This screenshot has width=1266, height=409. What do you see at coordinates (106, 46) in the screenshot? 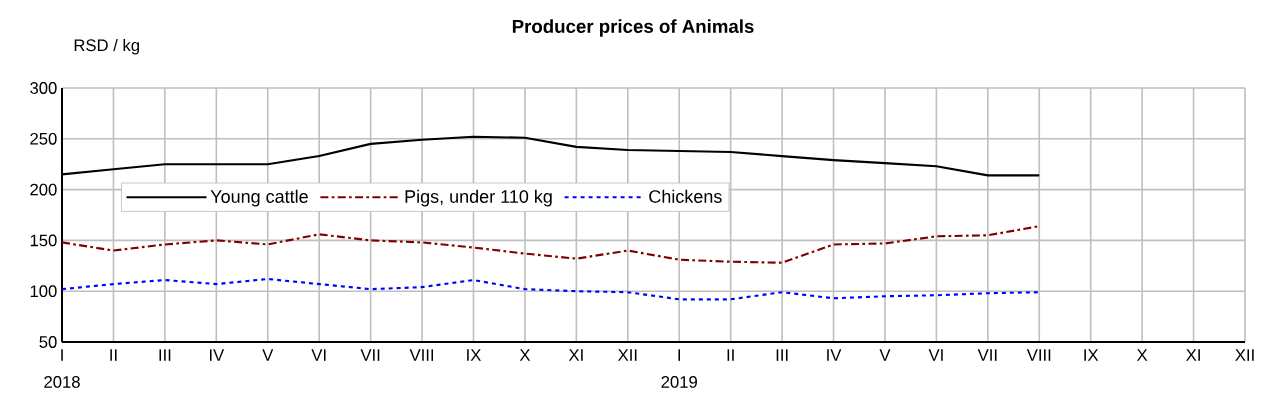
I see `y-axis-title: RSD / kg` at bounding box center [106, 46].